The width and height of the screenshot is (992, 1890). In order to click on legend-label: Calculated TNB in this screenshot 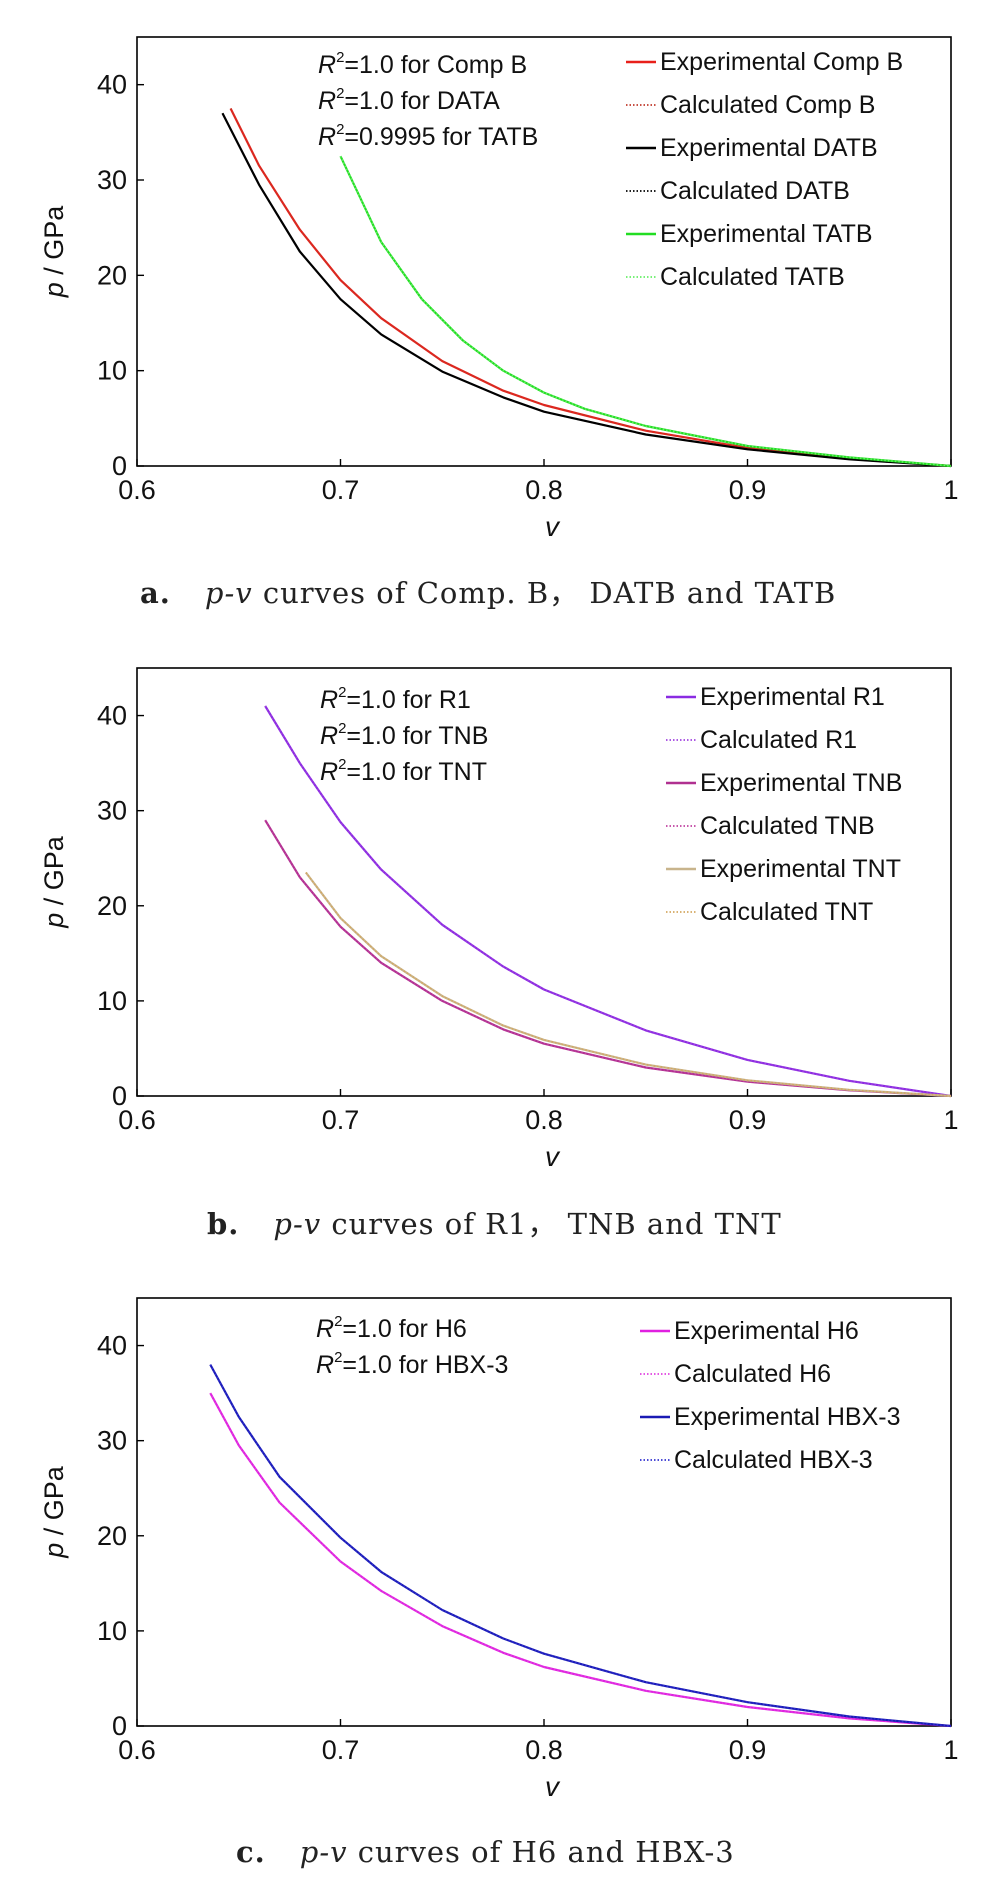, I will do `click(787, 826)`.